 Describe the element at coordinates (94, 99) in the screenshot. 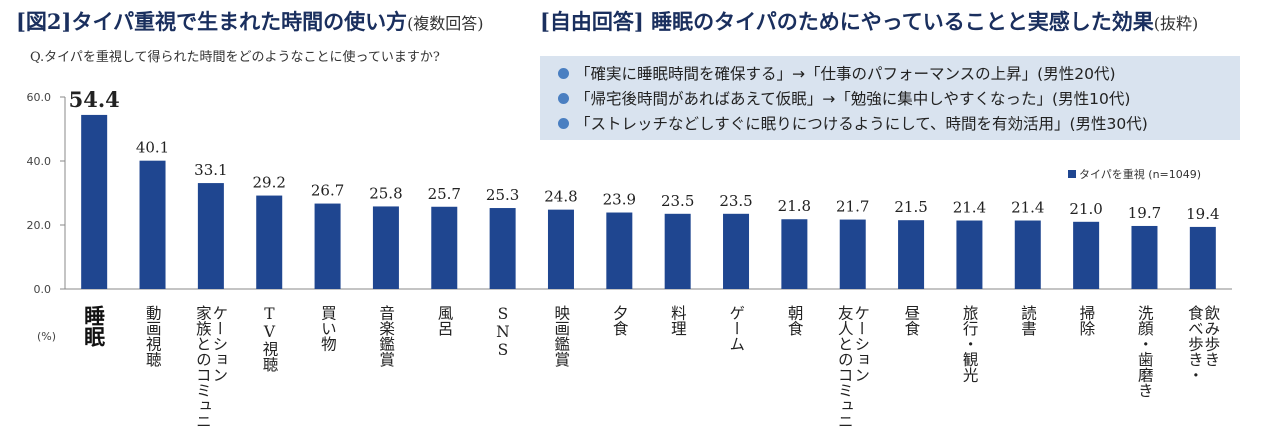

I see `data-label: 54.4` at that location.